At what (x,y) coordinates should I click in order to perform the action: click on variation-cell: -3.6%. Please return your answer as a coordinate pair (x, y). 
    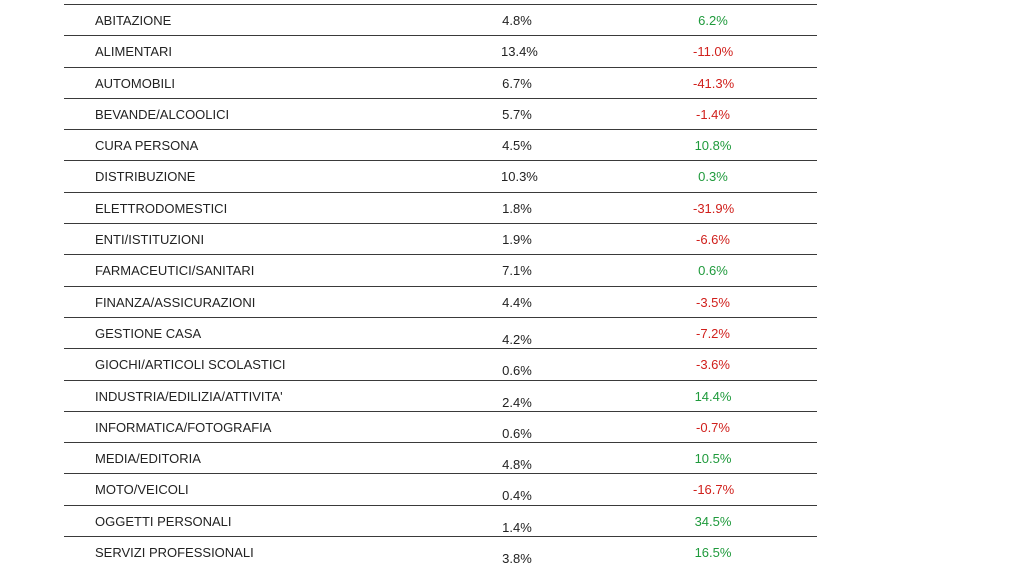
    Looking at the image, I should click on (713, 365).